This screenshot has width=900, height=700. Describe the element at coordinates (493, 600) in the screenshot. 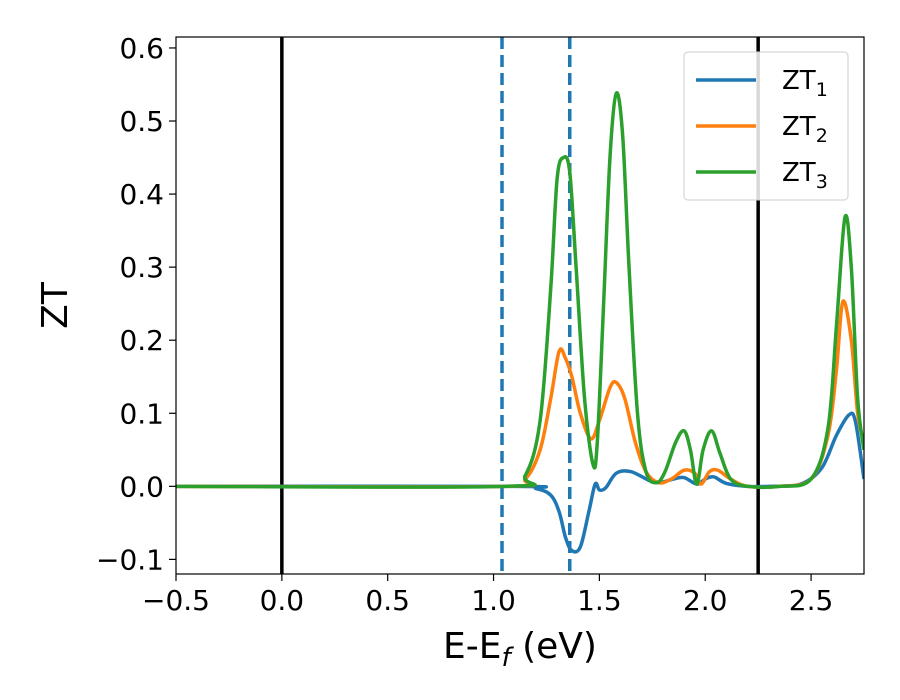

I see `x-tick-label: 1.0` at that location.